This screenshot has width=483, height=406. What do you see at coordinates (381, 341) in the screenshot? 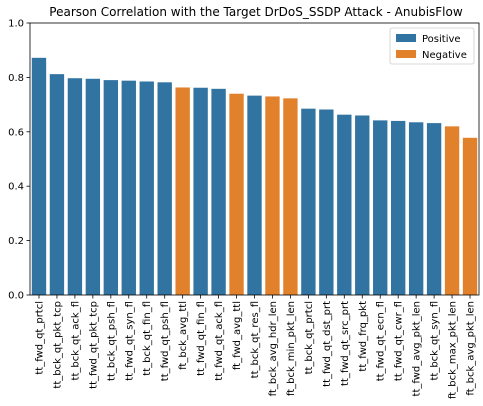
I see `x-tick-label: tt_fwd_qt_ecn_fl` at bounding box center [381, 341].